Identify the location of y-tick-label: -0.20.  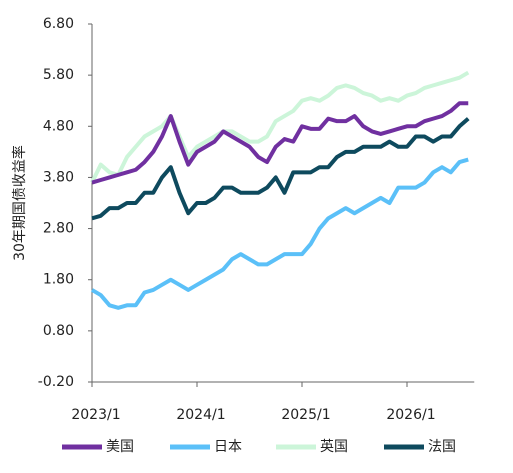
(56, 382).